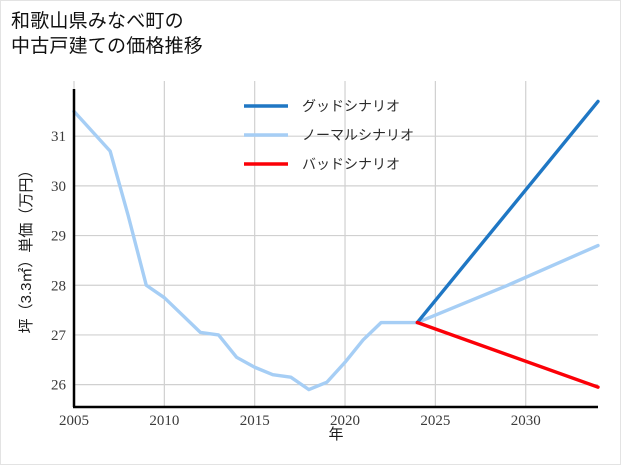 The height and width of the screenshot is (466, 621). What do you see at coordinates (59, 336) in the screenshot?
I see `y-tick-label: 27` at bounding box center [59, 336].